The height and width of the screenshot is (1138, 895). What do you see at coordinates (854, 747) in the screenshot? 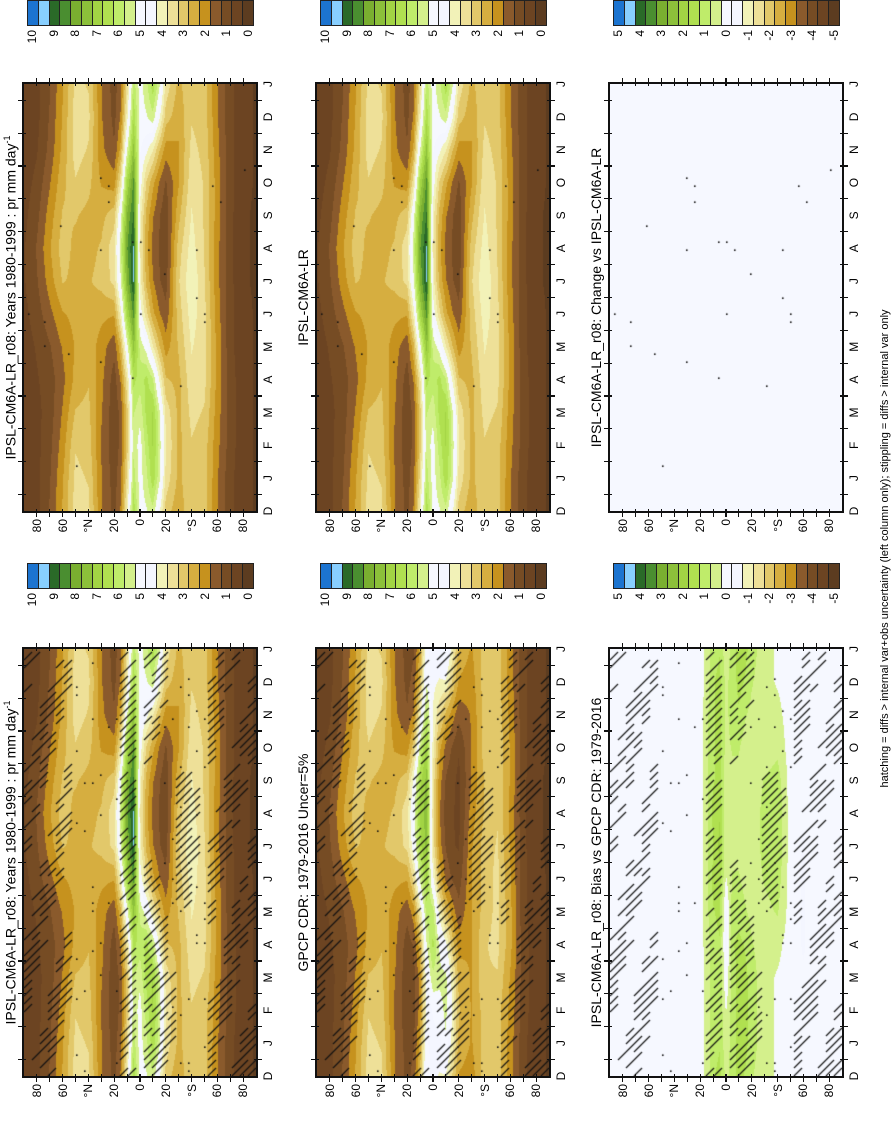
I see `x-tick-label: O` at bounding box center [854, 747].